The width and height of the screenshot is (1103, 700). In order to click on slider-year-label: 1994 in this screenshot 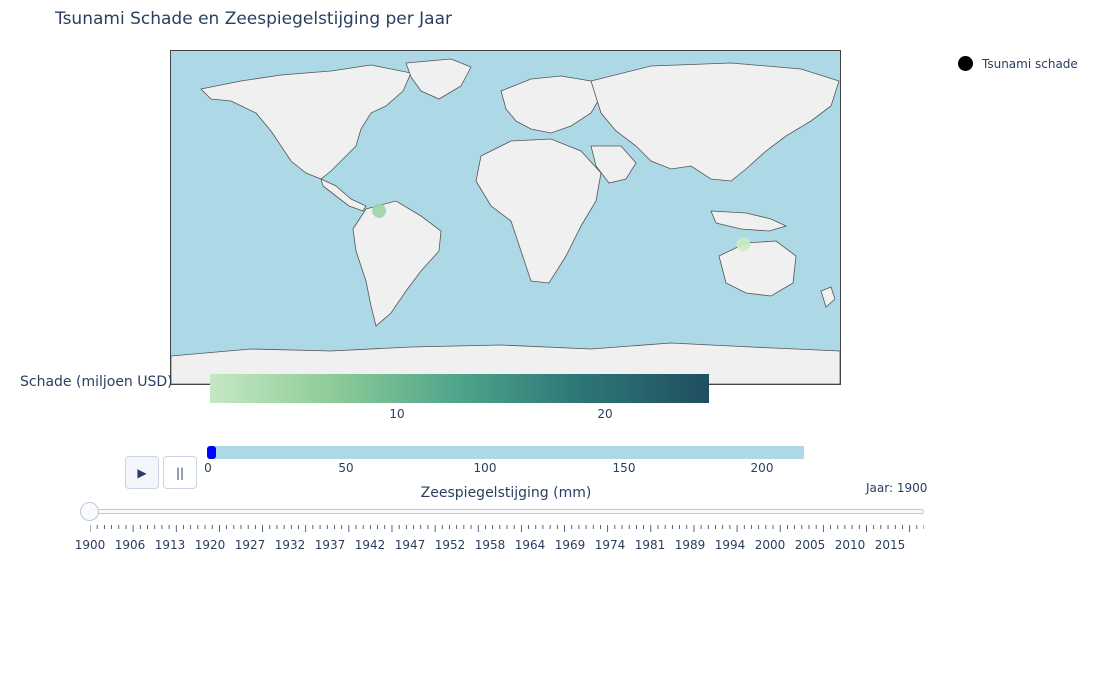, I will do `click(730, 545)`.